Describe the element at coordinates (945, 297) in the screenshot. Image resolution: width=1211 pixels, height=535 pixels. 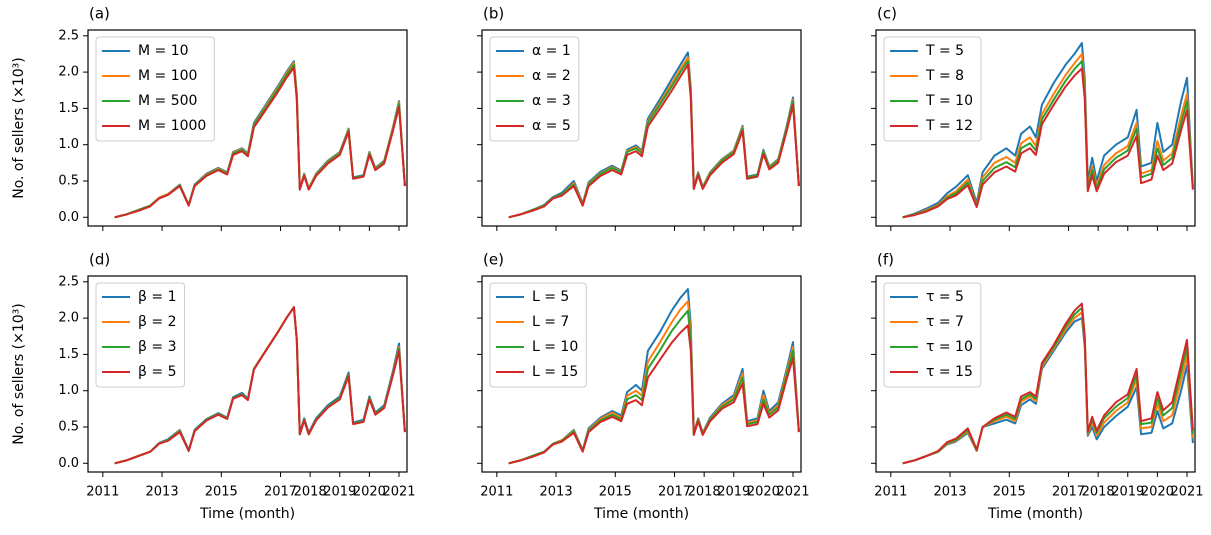
I see `legend-label: τ = 5` at that location.